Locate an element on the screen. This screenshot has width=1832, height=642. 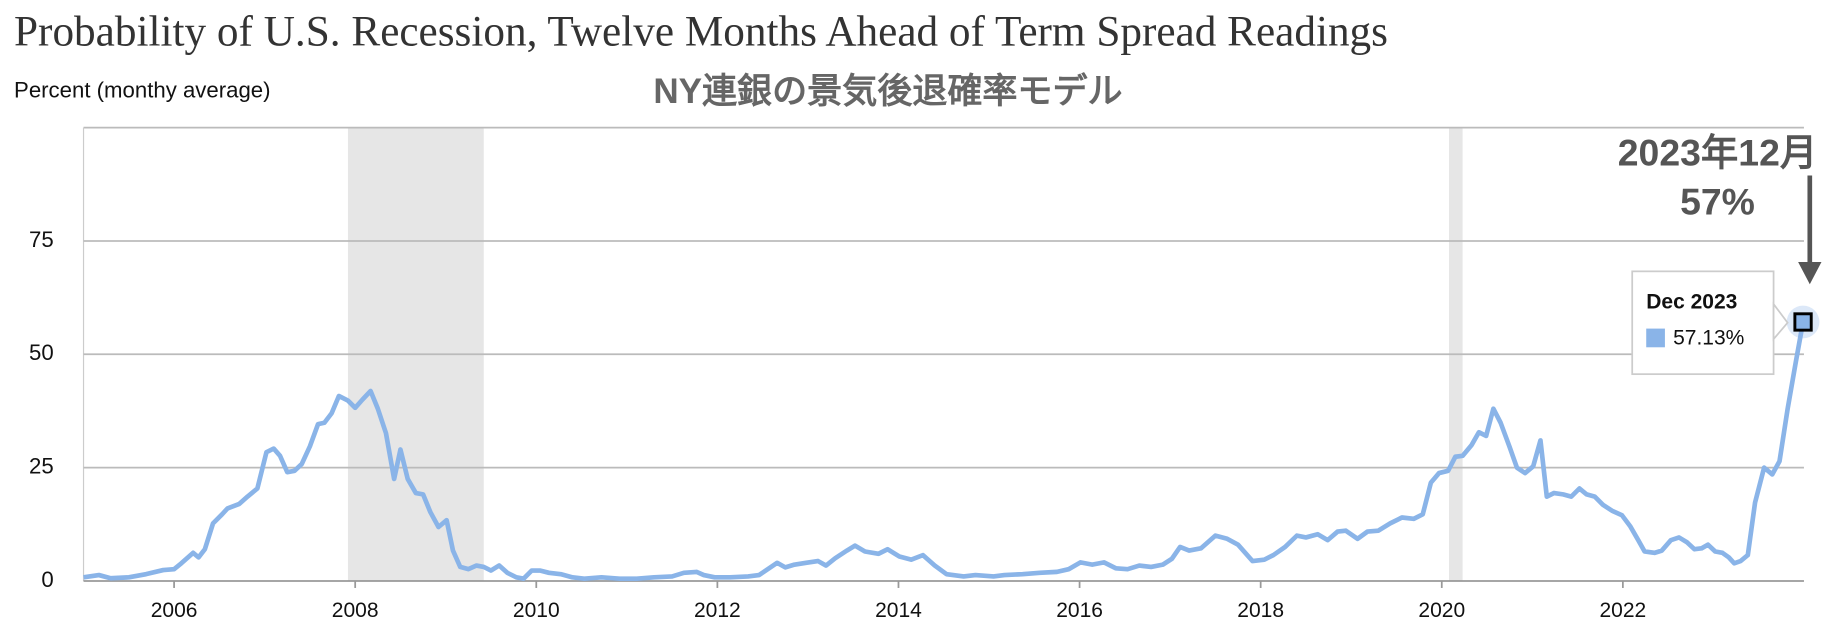
y-tick-label: 75 is located at coordinates (41, 239).